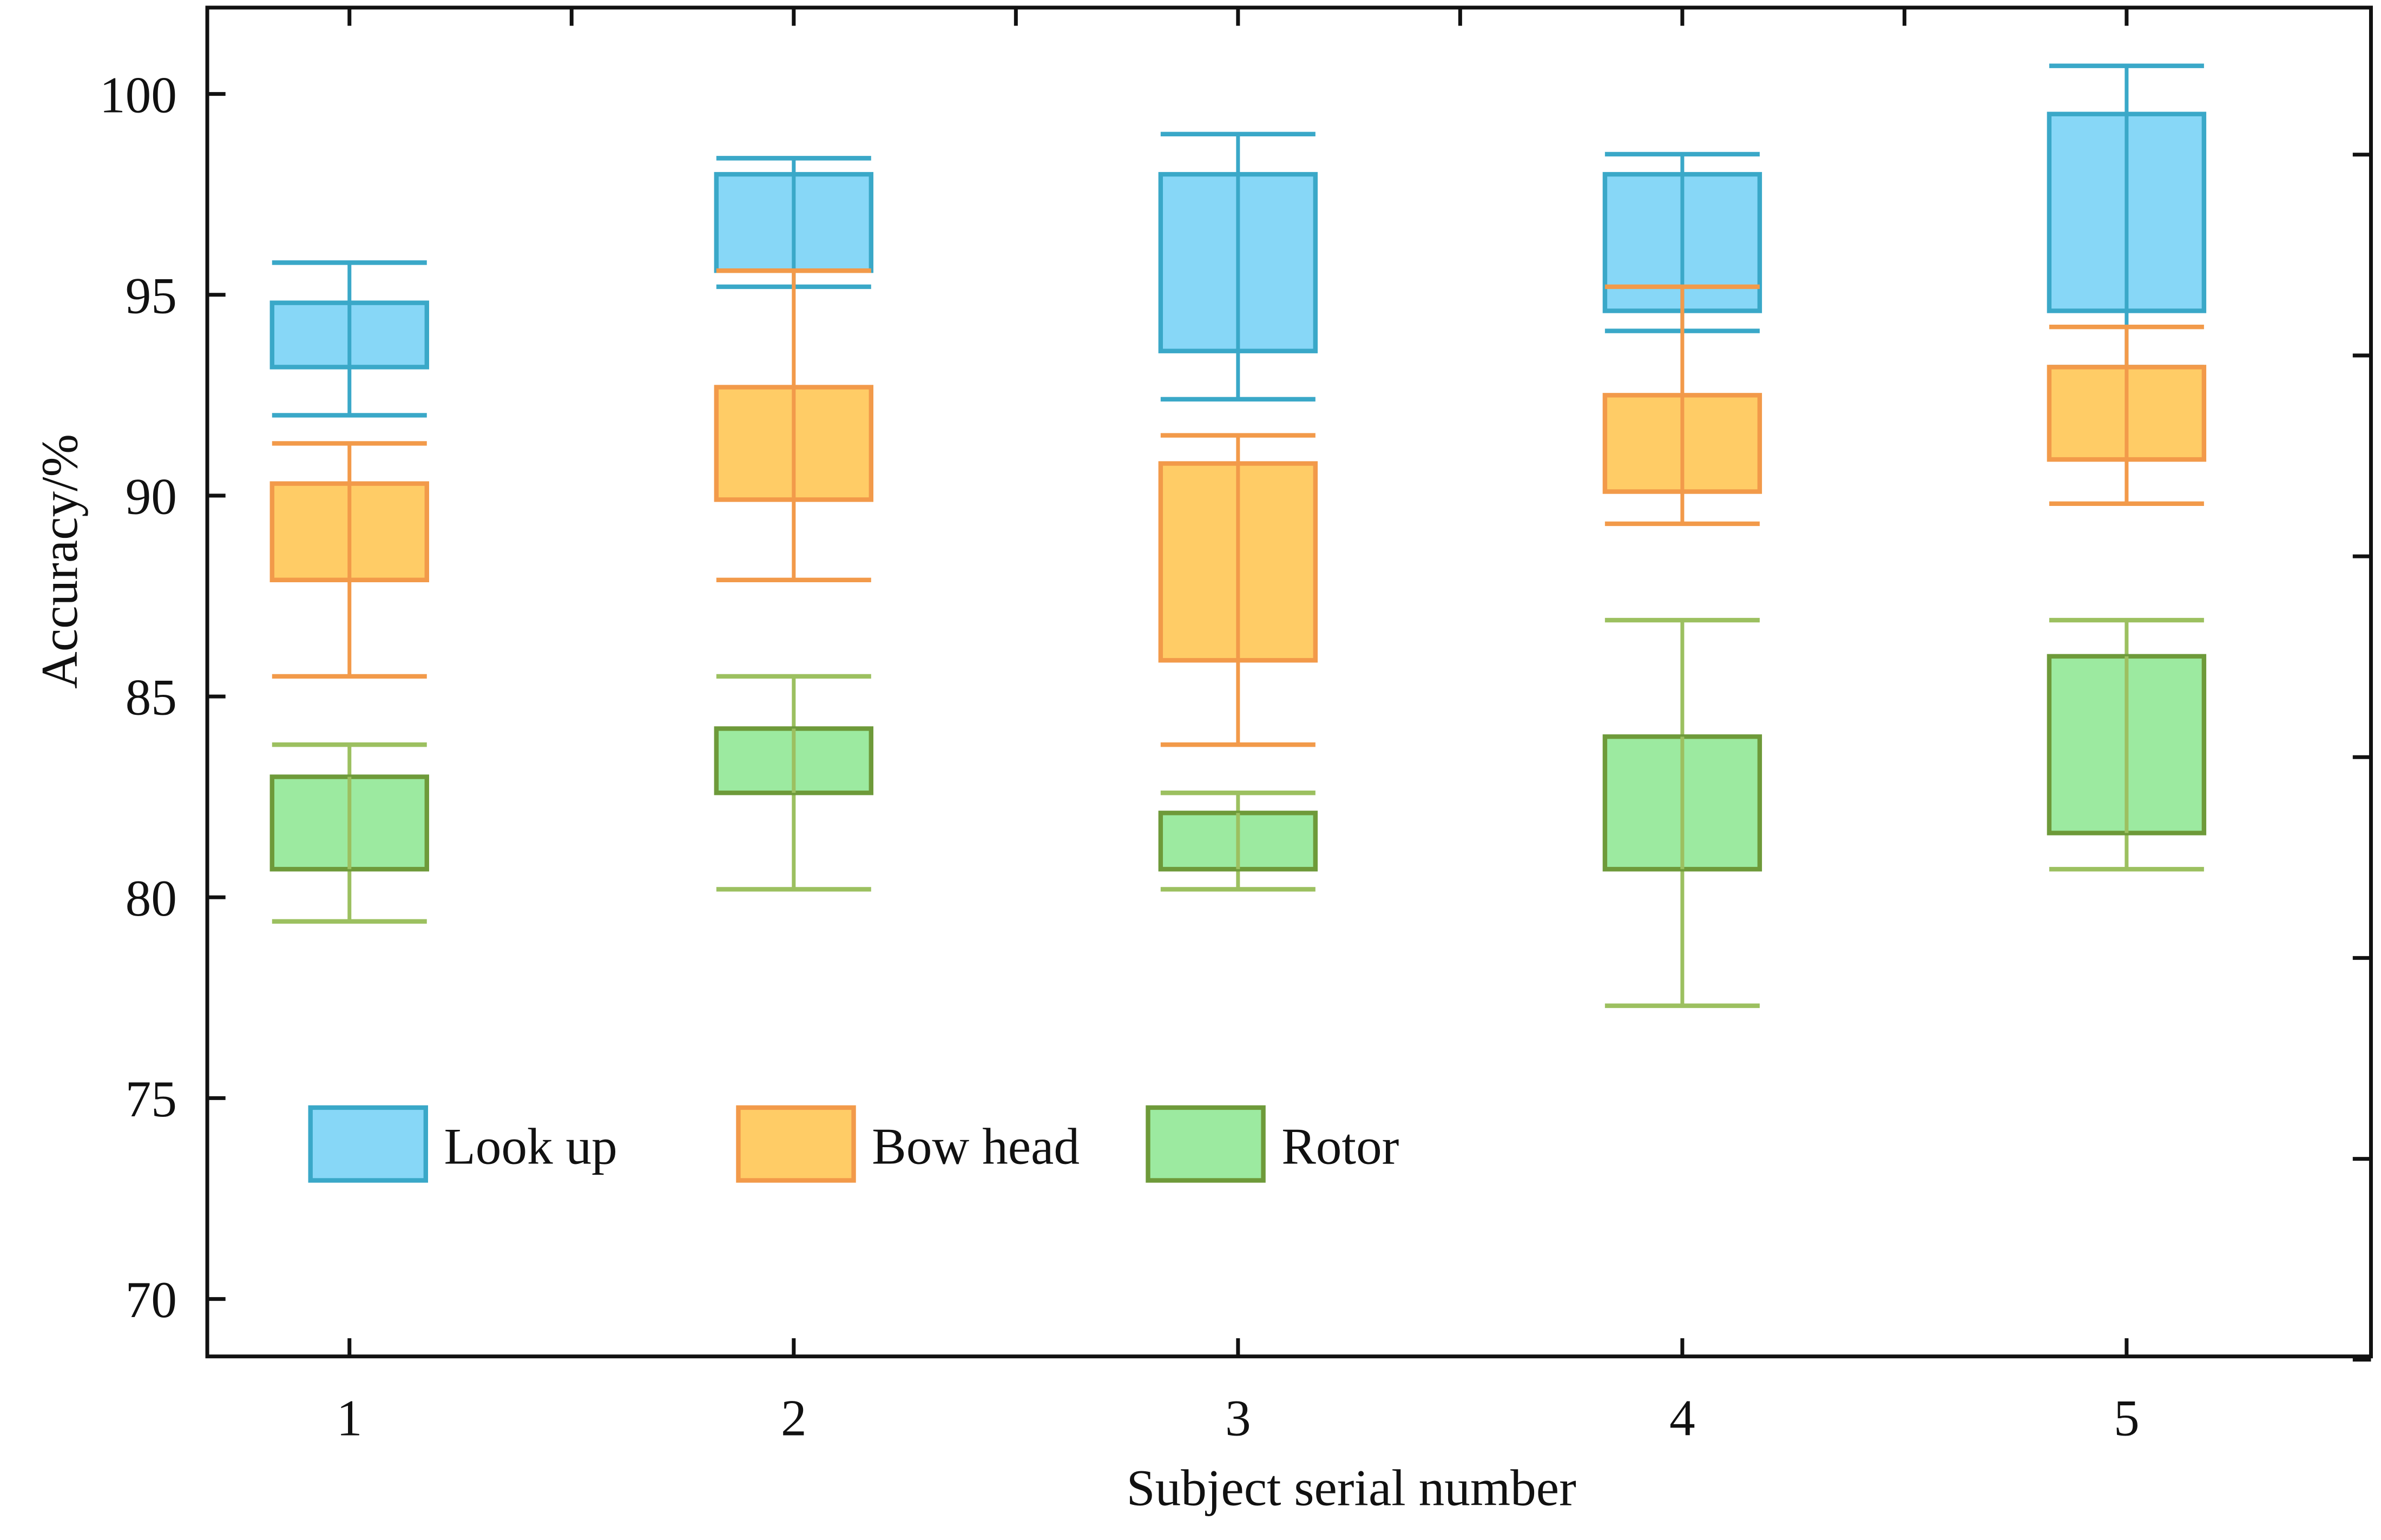 The height and width of the screenshot is (1540, 2381). I want to click on legend-label: Look up, so click(530, 1146).